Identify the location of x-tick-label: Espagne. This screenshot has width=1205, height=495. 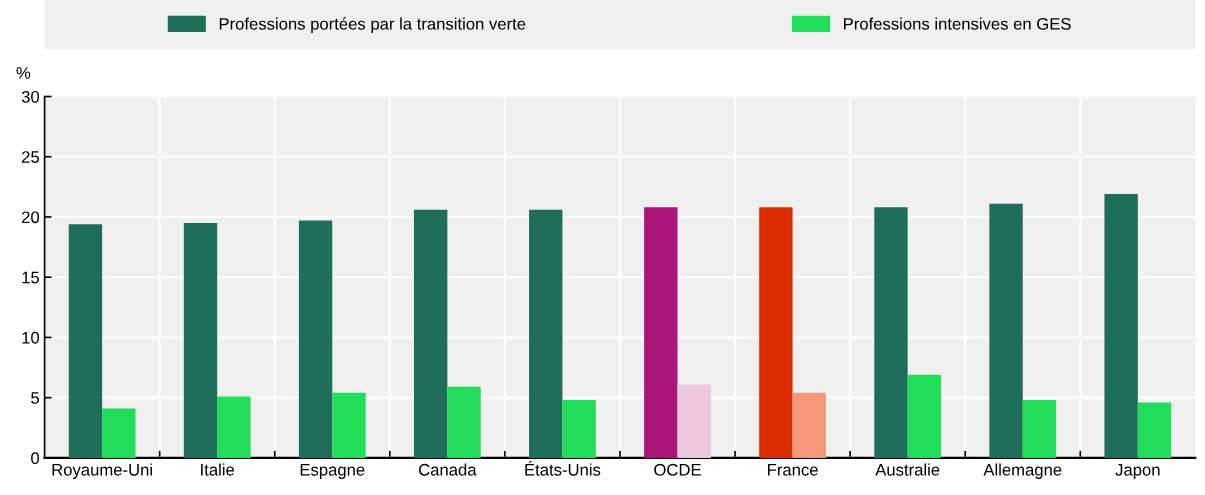
(332, 471).